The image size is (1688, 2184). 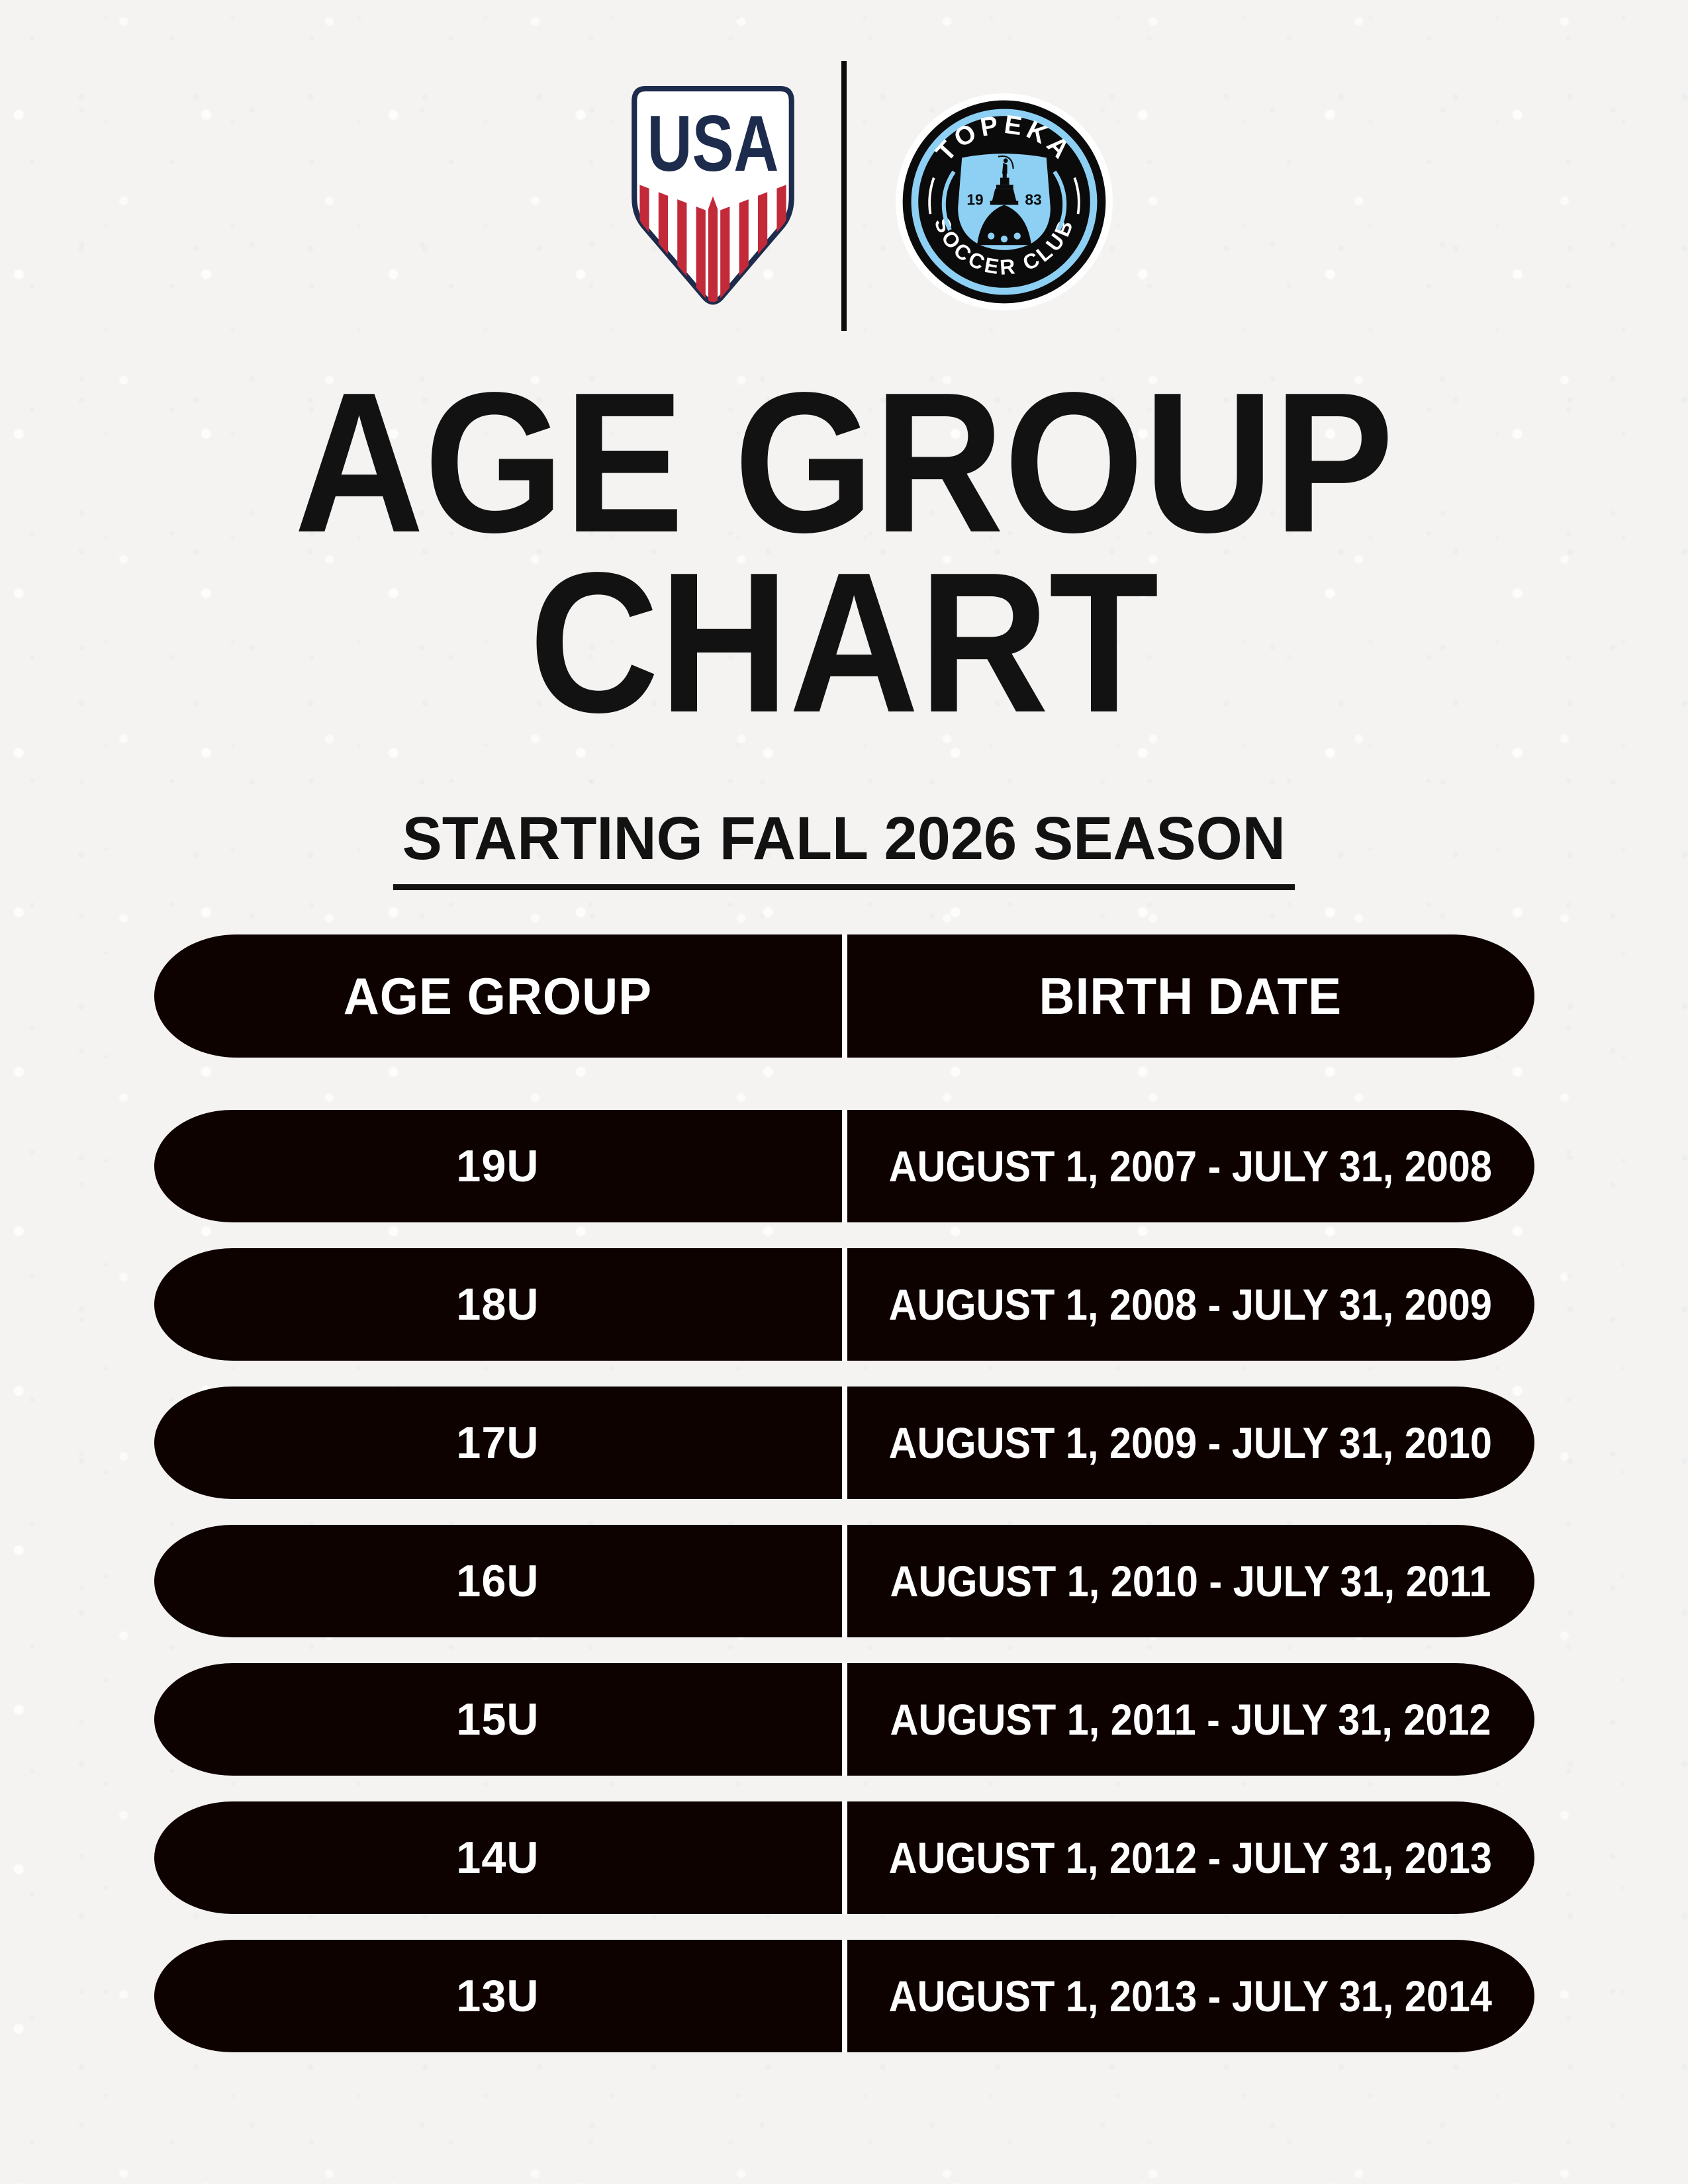 I want to click on table-row: 15U AUGUST 1, 2011 - JULY 31, 2012, so click(x=844, y=1720).